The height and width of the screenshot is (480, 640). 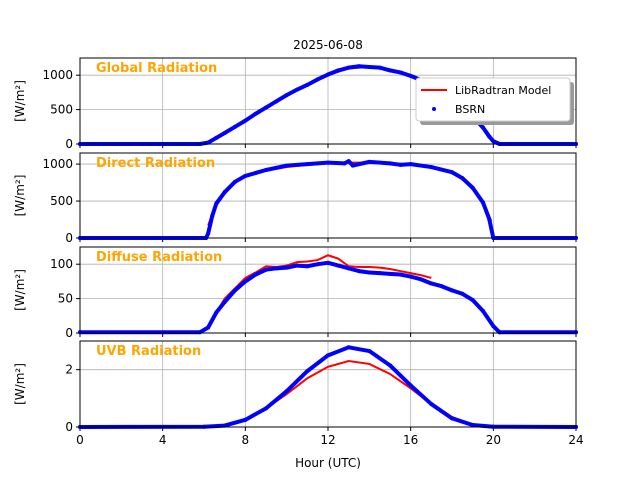 What do you see at coordinates (155, 163) in the screenshot?
I see `panel-title: Direct Radiation` at bounding box center [155, 163].